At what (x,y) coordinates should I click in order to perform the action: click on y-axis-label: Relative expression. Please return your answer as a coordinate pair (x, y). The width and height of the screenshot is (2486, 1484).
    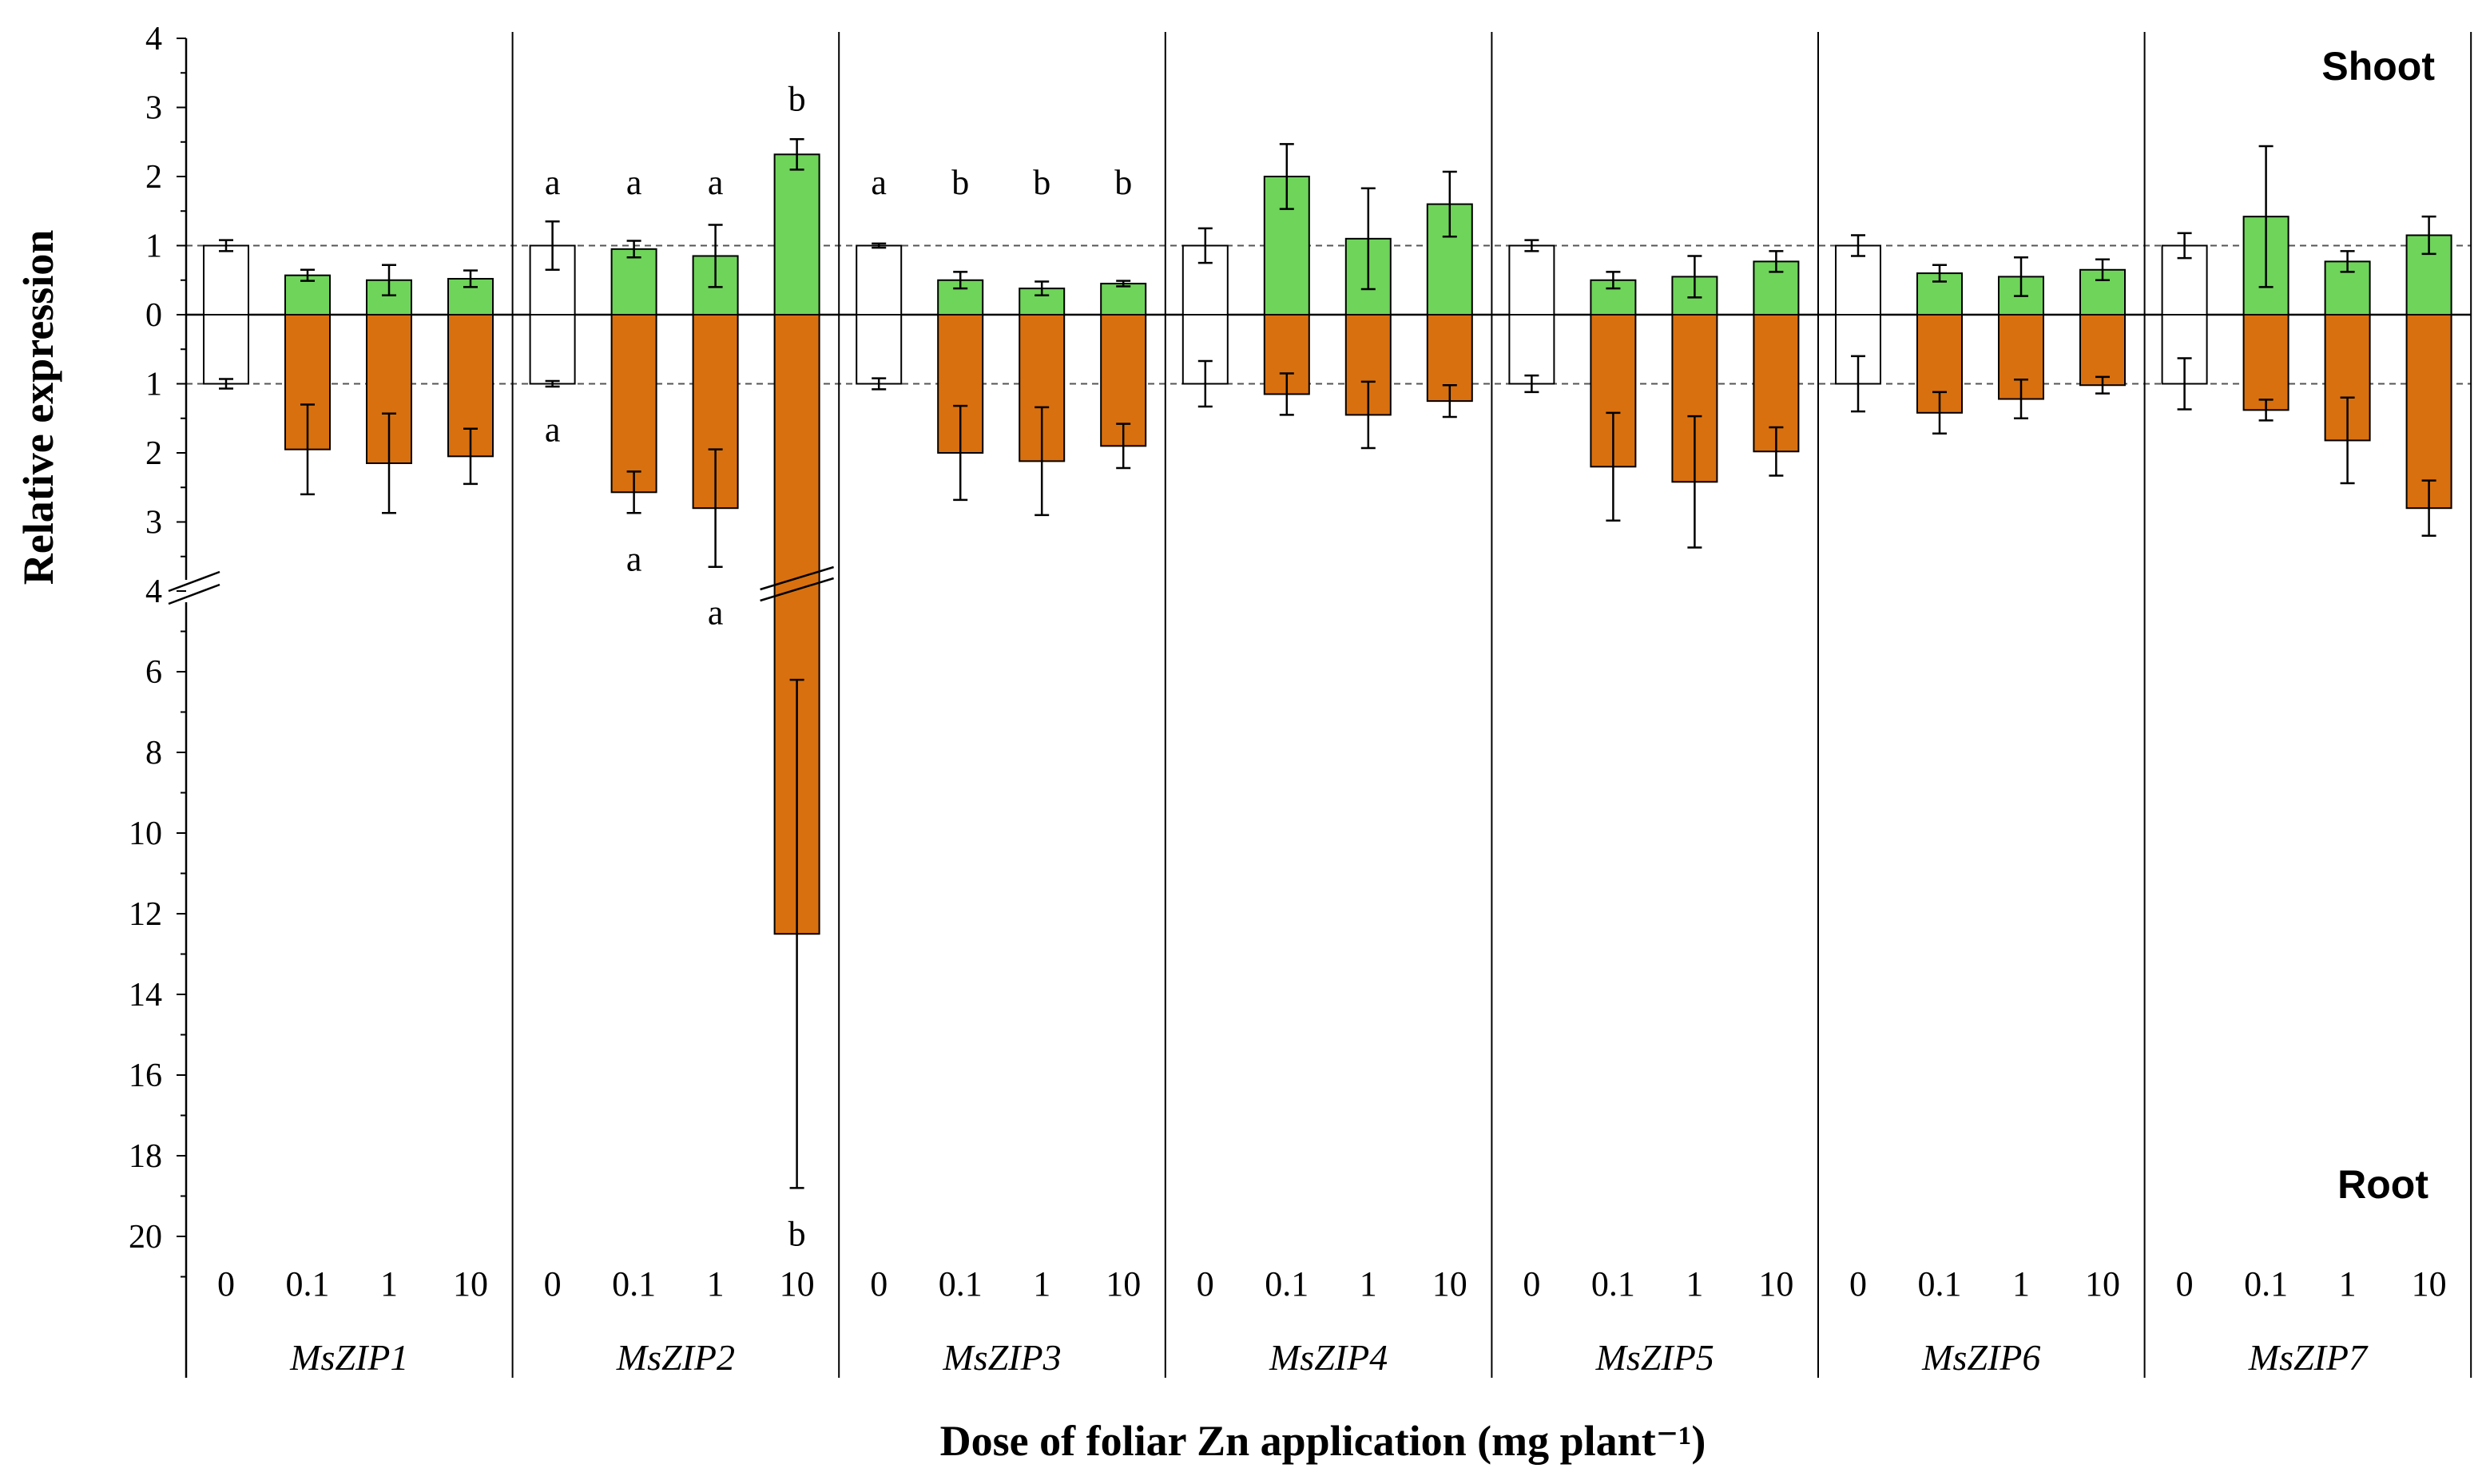
    Looking at the image, I should click on (38, 407).